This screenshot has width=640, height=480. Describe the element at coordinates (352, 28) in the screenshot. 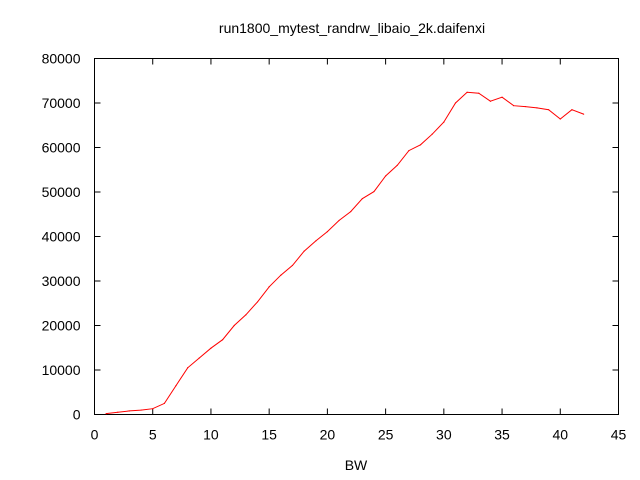

I see `chart-title: run1800_mytest_randrw_libaio_2k.daifenxi` at that location.